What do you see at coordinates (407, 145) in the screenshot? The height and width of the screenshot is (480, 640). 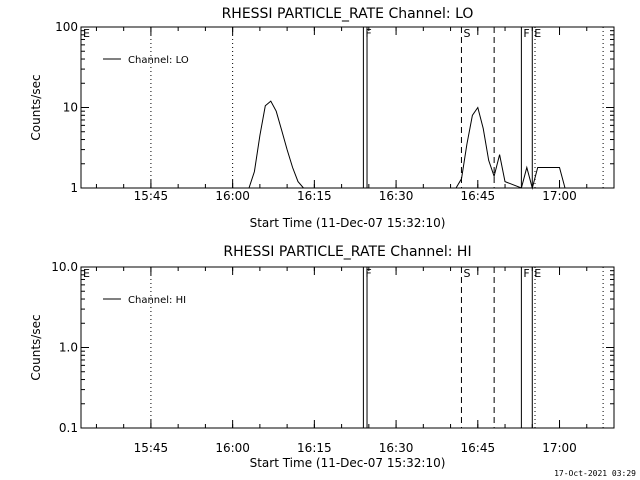 I see `series-line` at bounding box center [407, 145].